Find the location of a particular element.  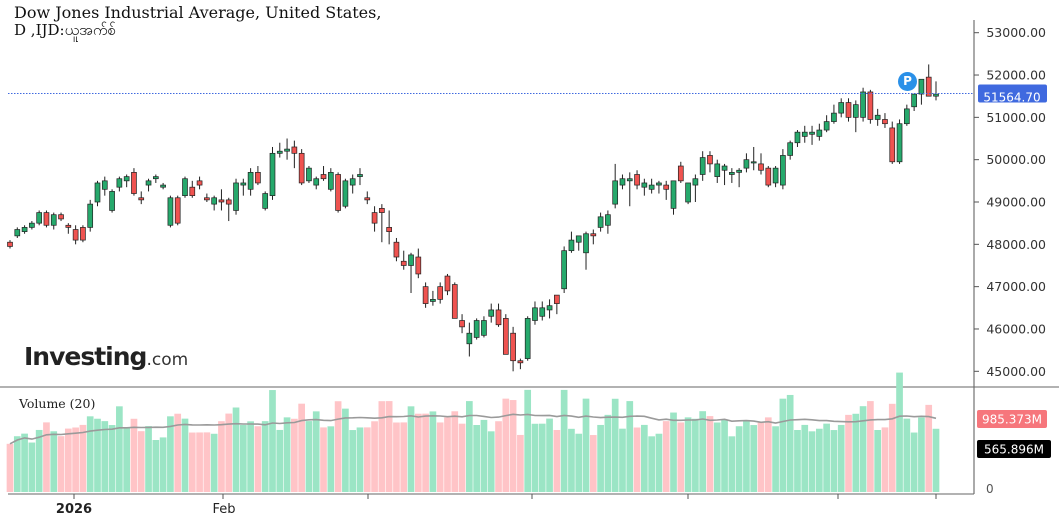

price-tick-label: 49000.00 is located at coordinates (1016, 202).